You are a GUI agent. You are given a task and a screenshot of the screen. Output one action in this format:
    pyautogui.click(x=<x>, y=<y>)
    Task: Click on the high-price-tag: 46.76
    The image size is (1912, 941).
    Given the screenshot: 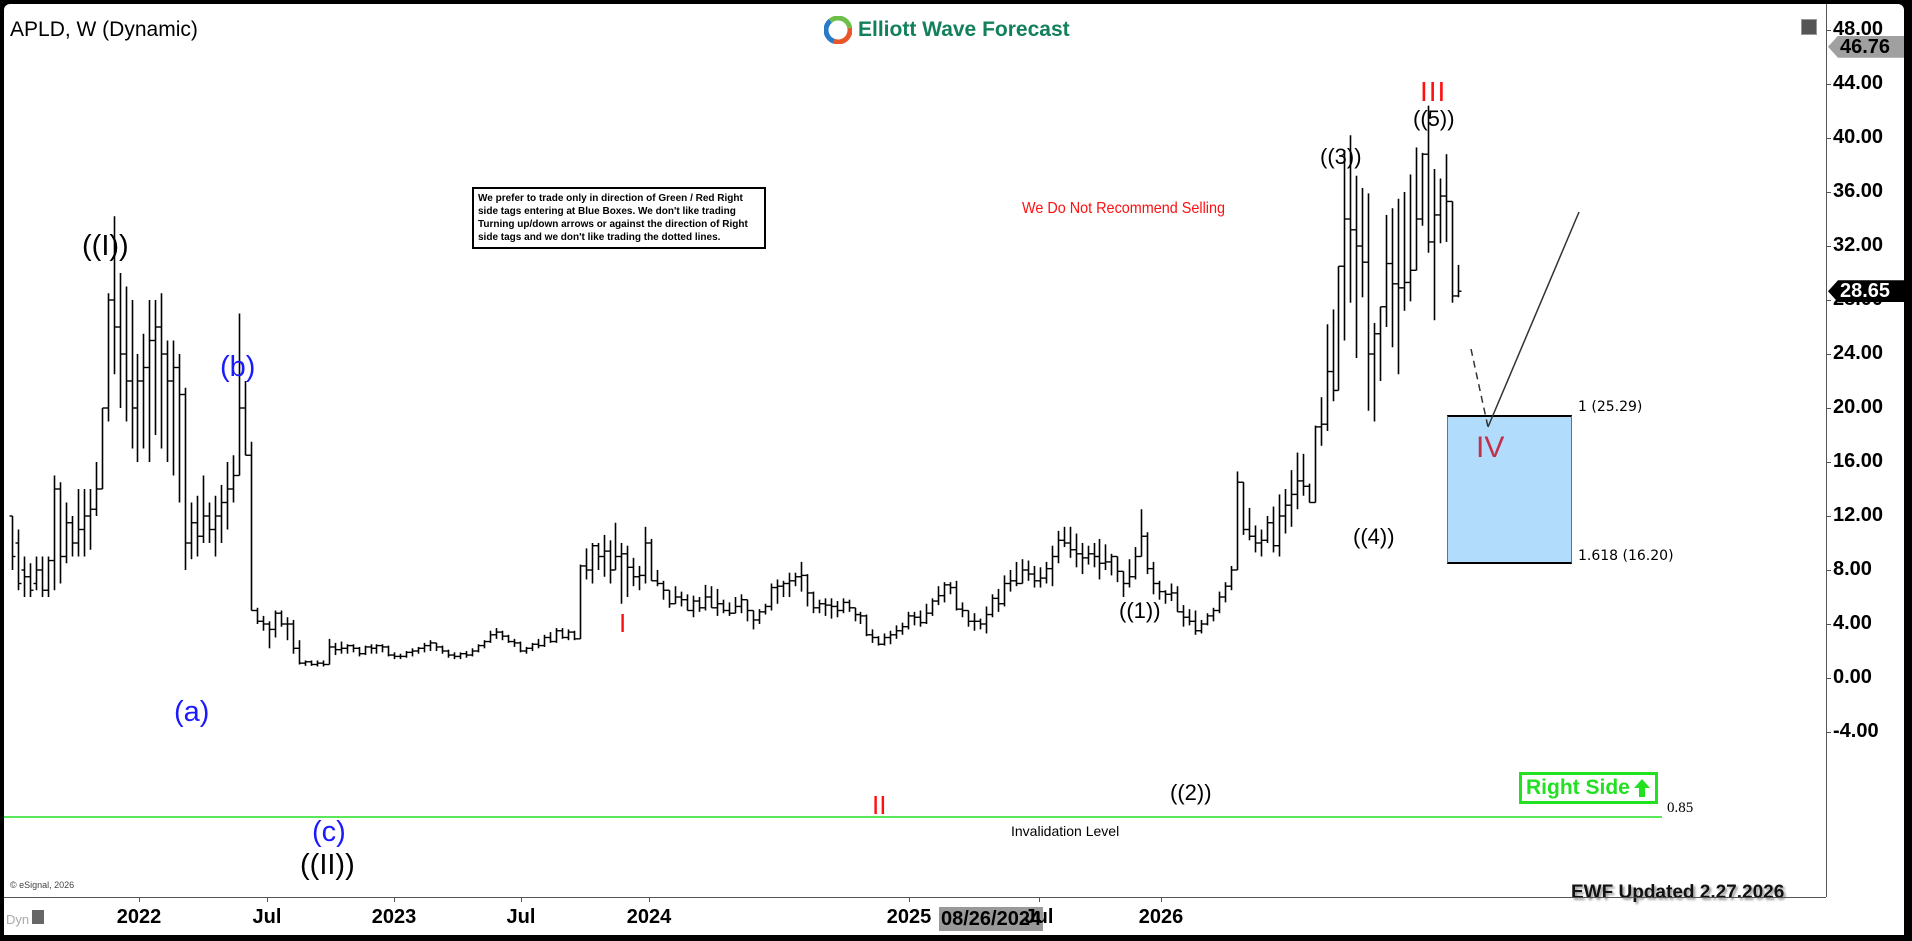 What is the action you would take?
    pyautogui.click(x=1866, y=46)
    